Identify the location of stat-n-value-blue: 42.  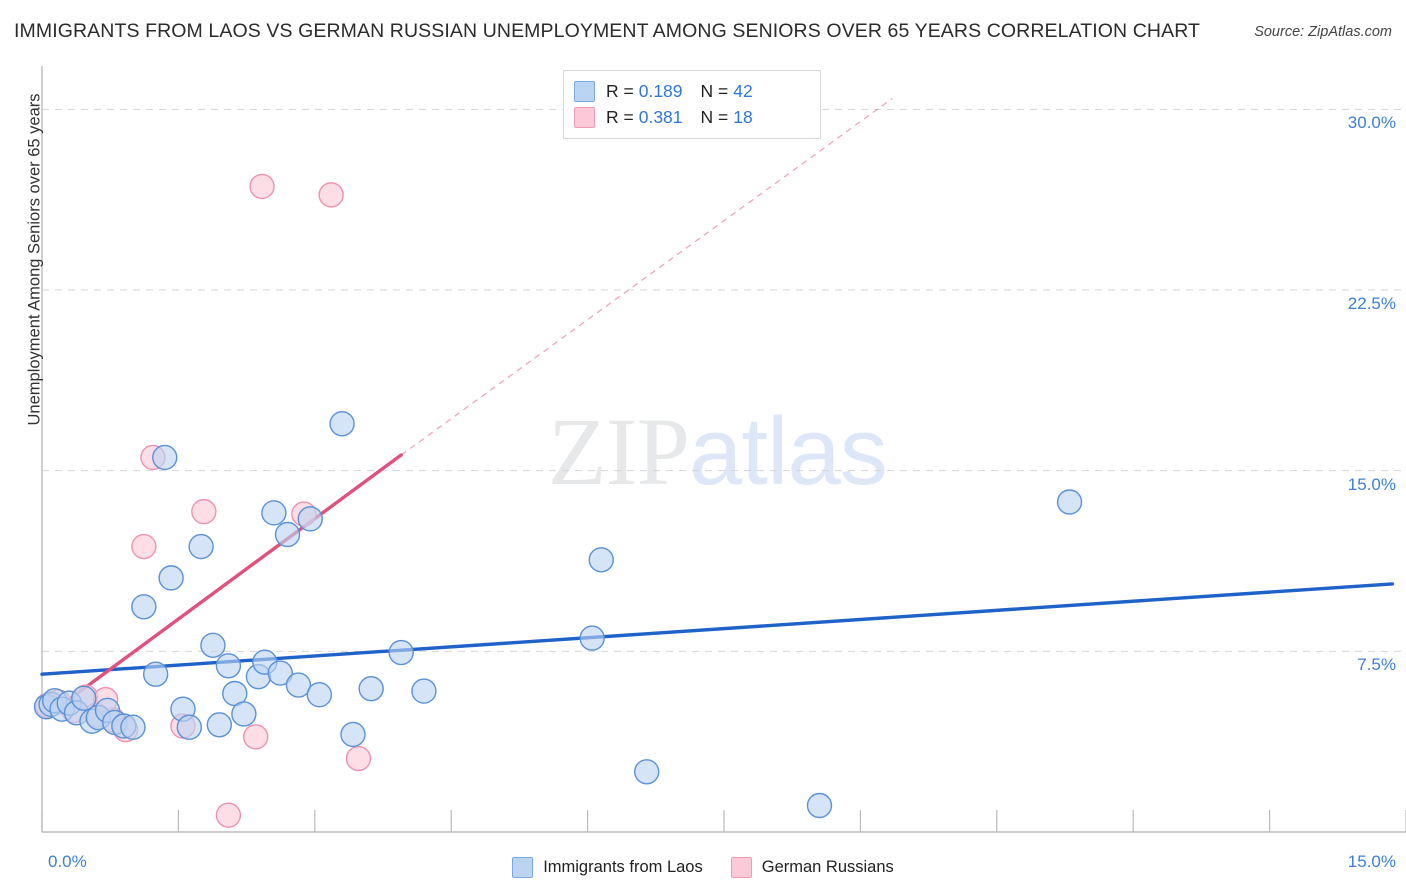
(743, 90).